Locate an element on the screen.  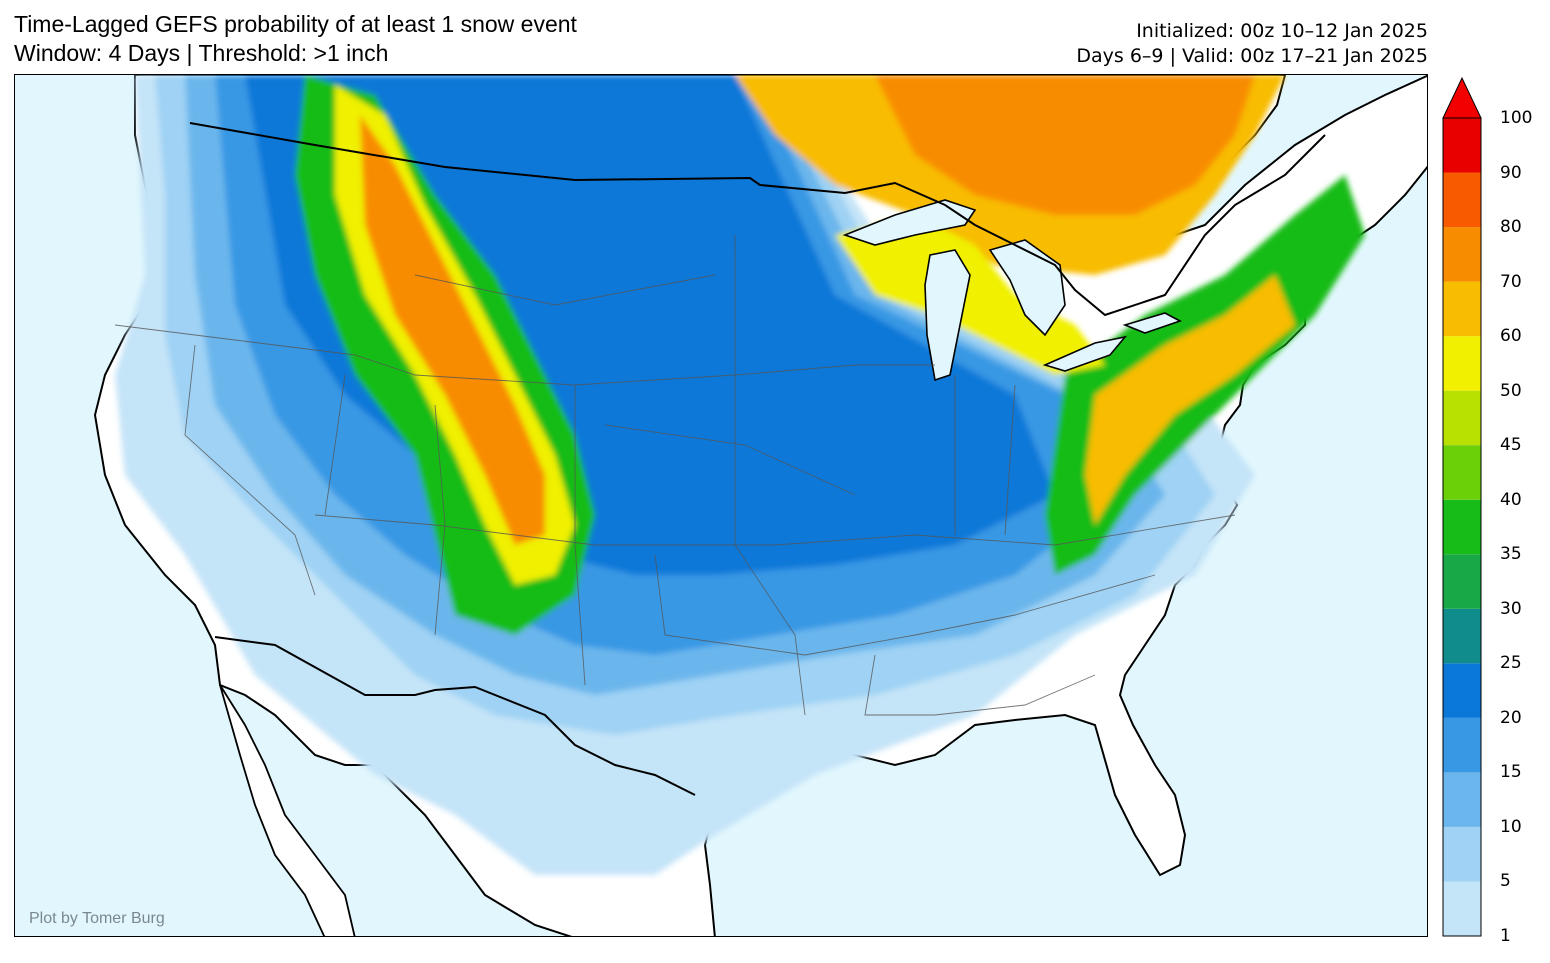
title-line-2: Window: 4 Days | Threshold: >1 inch is located at coordinates (201, 53).